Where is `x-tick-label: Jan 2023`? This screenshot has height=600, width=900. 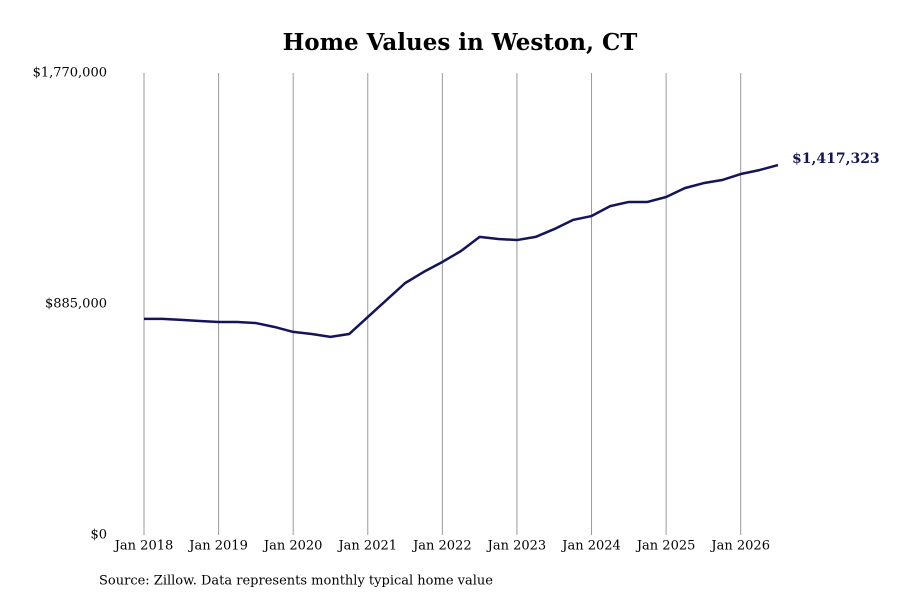
x-tick-label: Jan 2023 is located at coordinates (516, 546).